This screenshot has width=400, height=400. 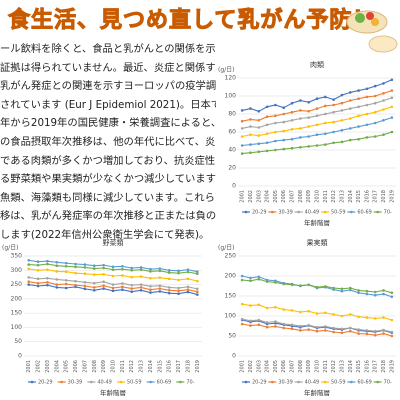 I want to click on text-line: の食品摂取年次推移は、他の年代に比べて、炎, so click(x=108, y=141).